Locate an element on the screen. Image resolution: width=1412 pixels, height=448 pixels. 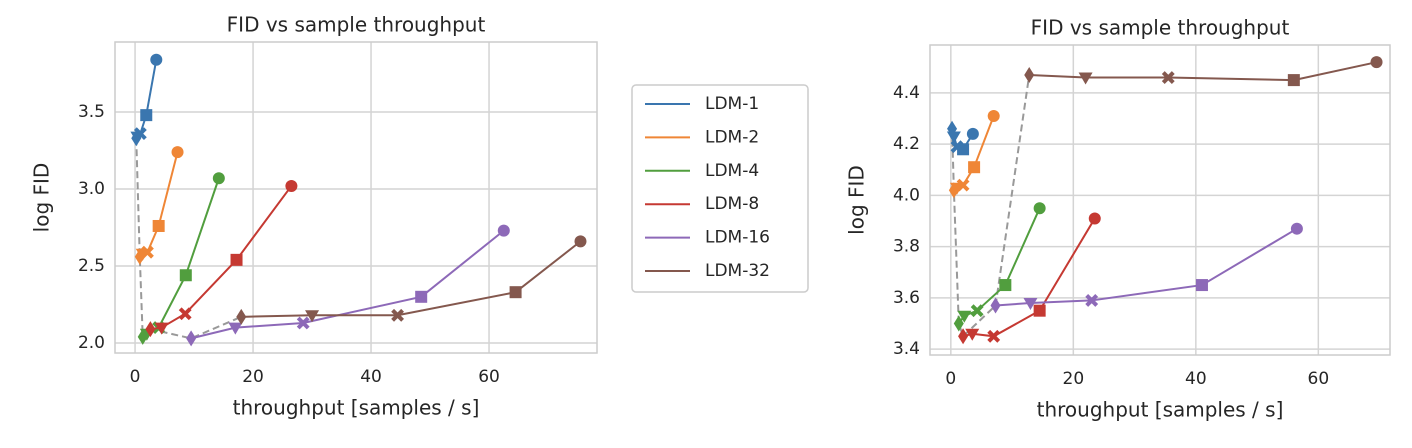
legend-label: LDM-2 is located at coordinates (732, 137).